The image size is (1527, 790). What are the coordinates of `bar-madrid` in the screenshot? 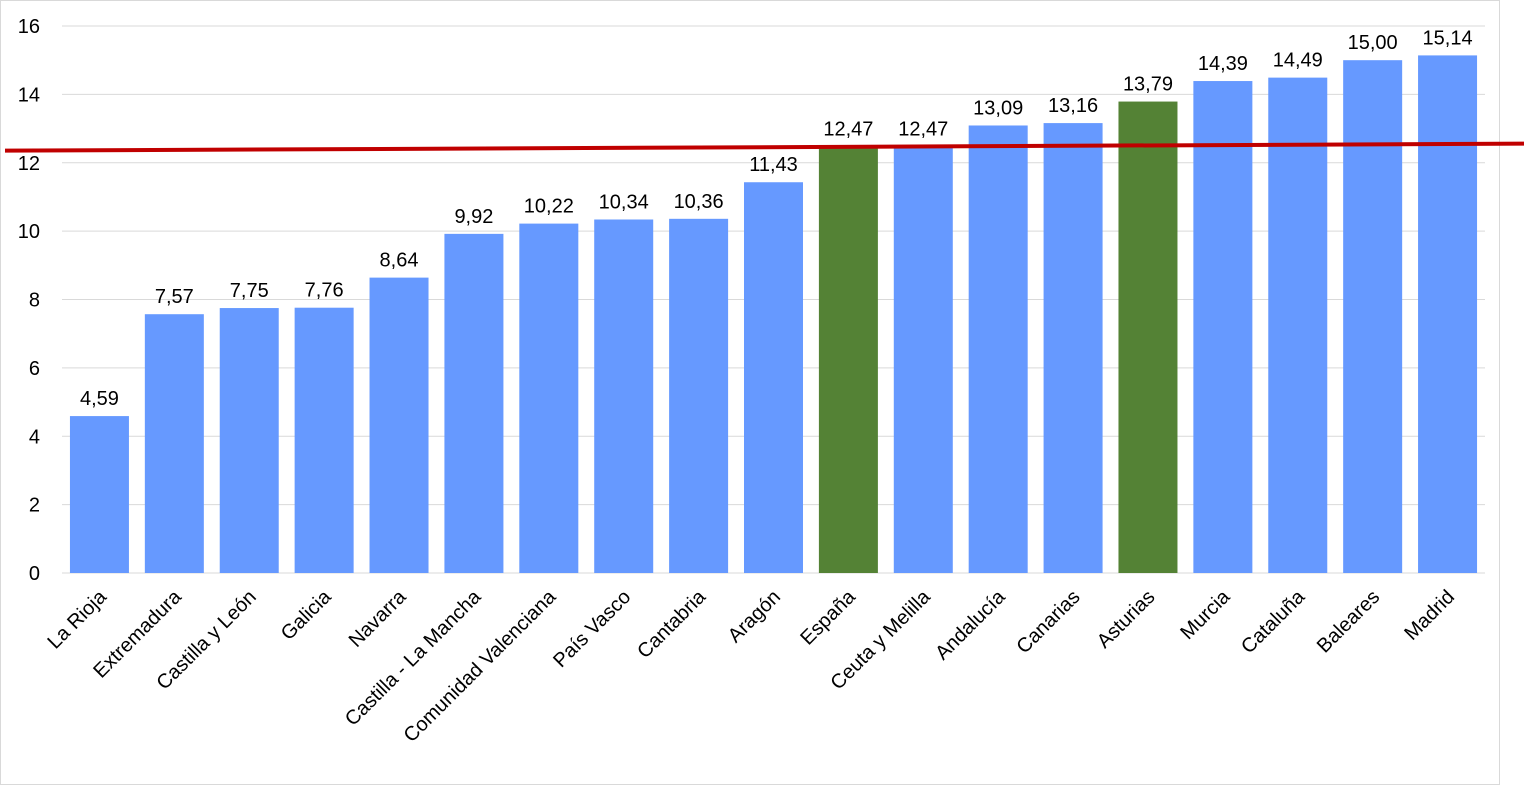 It's located at (1448, 314).